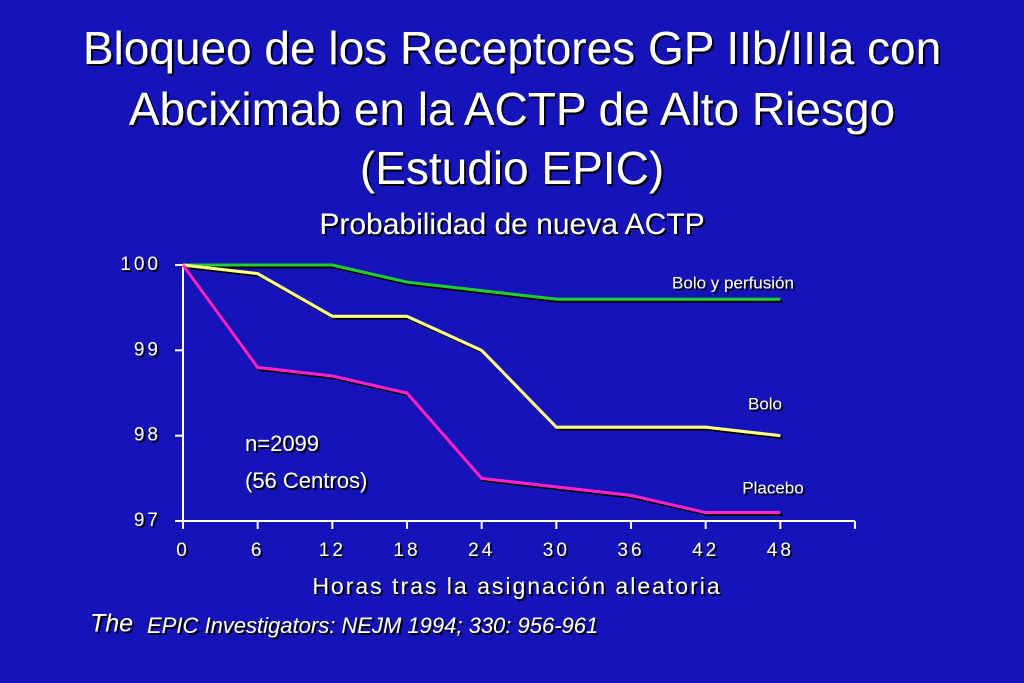 Image resolution: width=1024 pixels, height=683 pixels. Describe the element at coordinates (147, 435) in the screenshot. I see `y-tick-label: 98` at that location.